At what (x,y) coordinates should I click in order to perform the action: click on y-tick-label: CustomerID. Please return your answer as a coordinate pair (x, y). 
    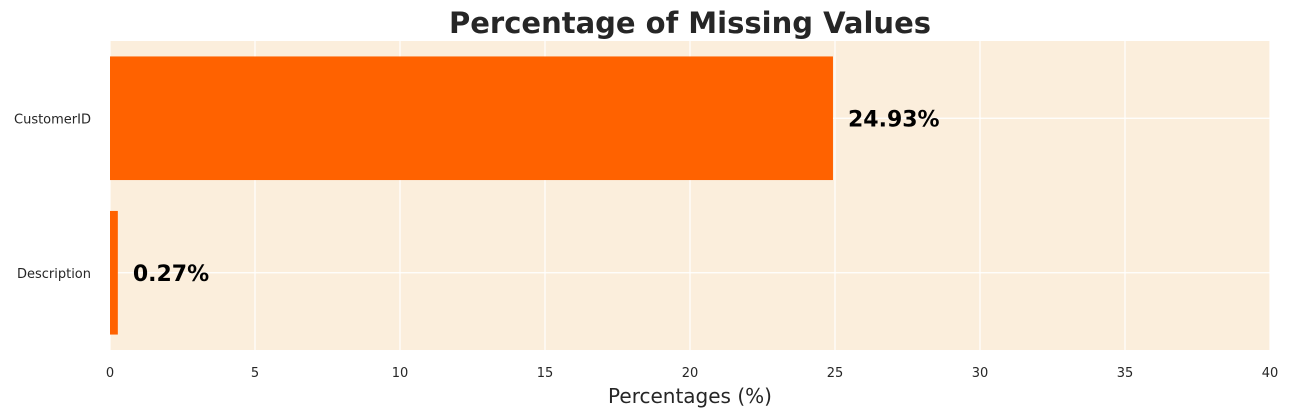
    Looking at the image, I should click on (52, 119).